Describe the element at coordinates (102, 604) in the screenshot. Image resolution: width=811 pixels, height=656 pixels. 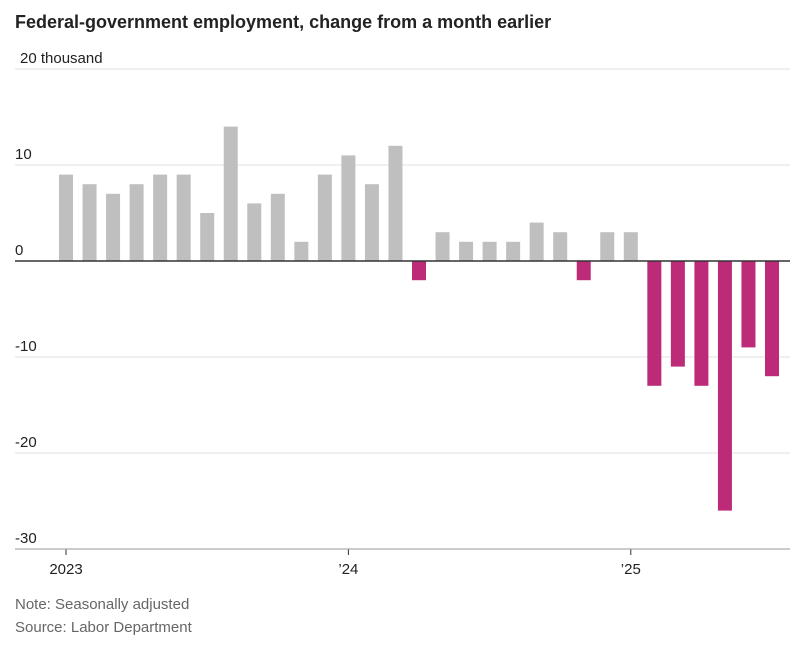
I see `note: Note: Seasonally adjusted` at that location.